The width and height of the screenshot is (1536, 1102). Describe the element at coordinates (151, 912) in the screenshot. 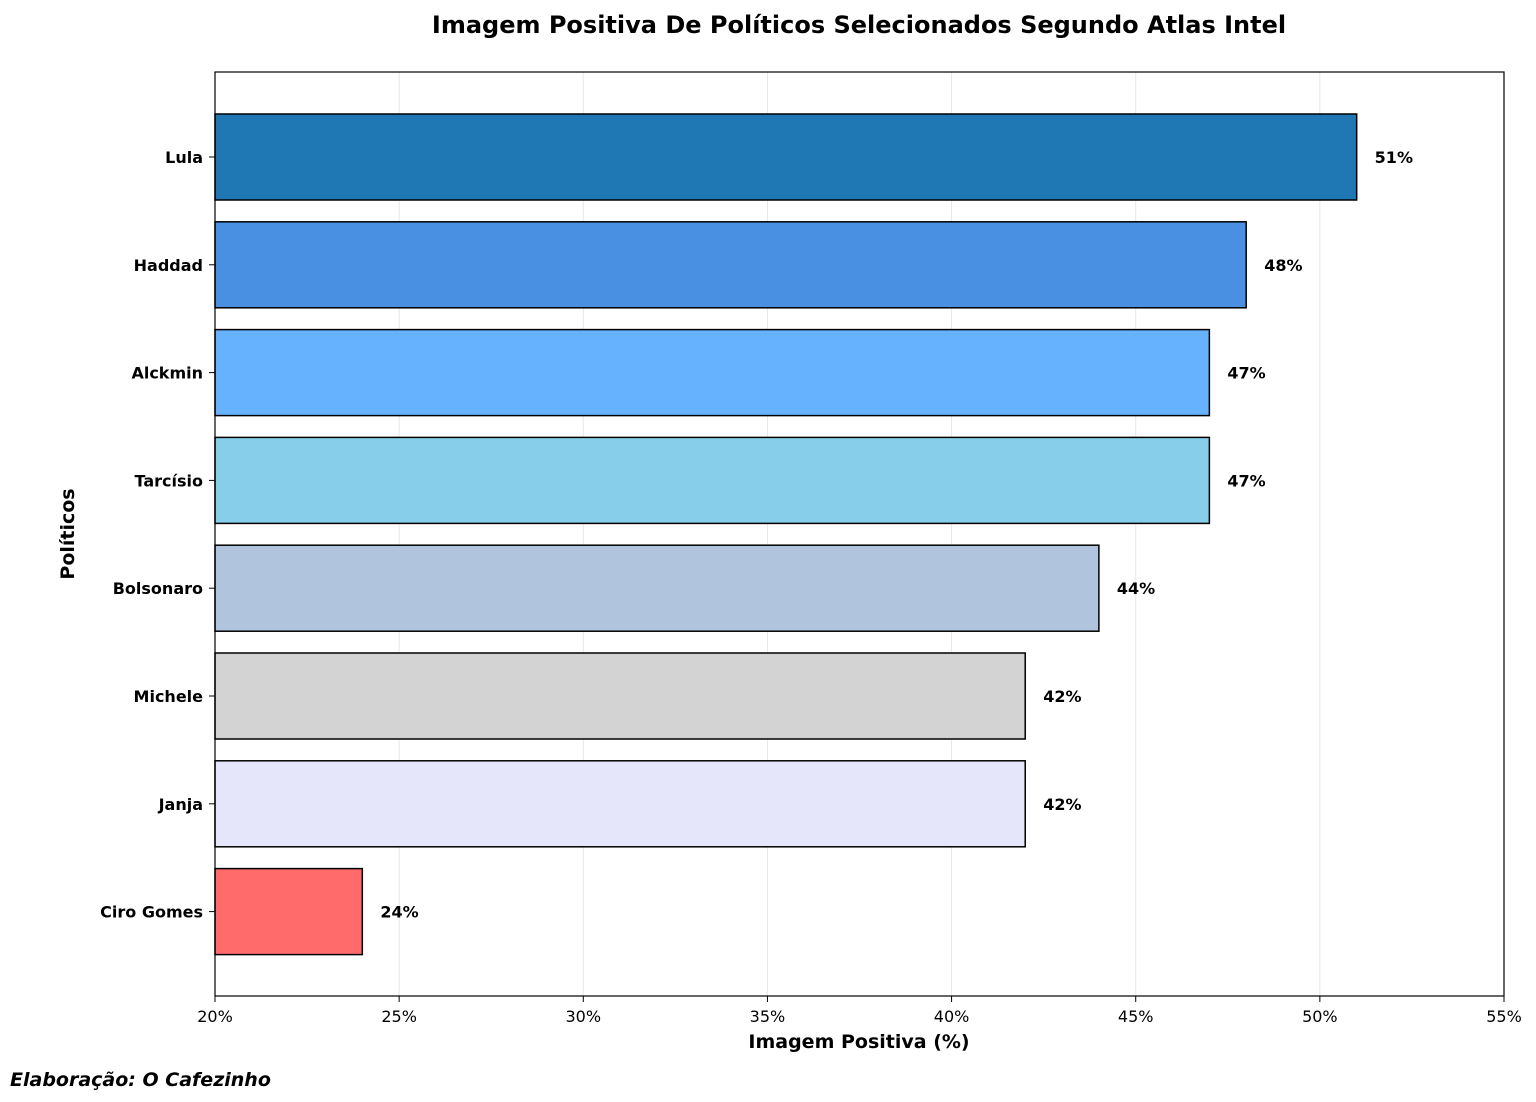

I see `y-category-label: Ciro Gomes` at that location.